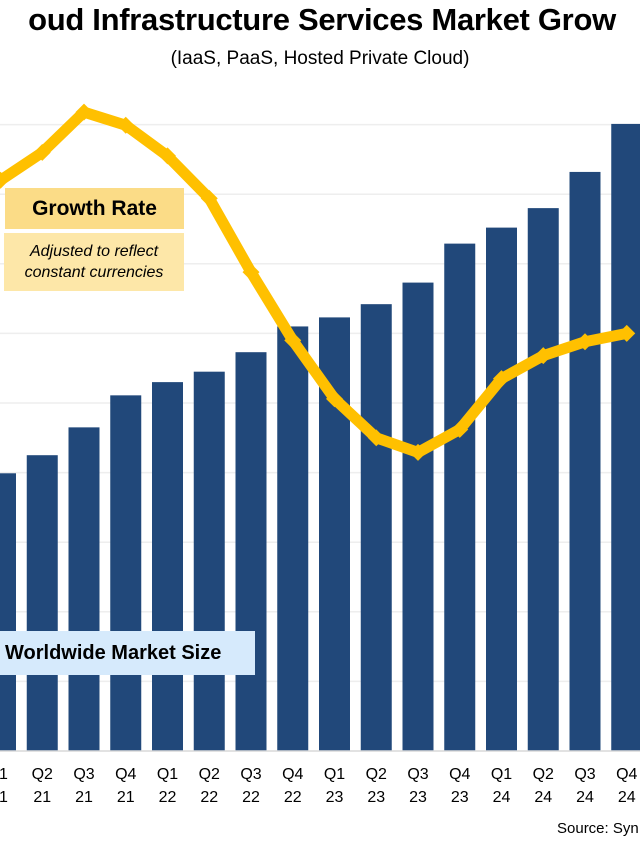 The image size is (640, 853). What do you see at coordinates (84, 786) in the screenshot?
I see `x-tick-label: Q3 21` at bounding box center [84, 786].